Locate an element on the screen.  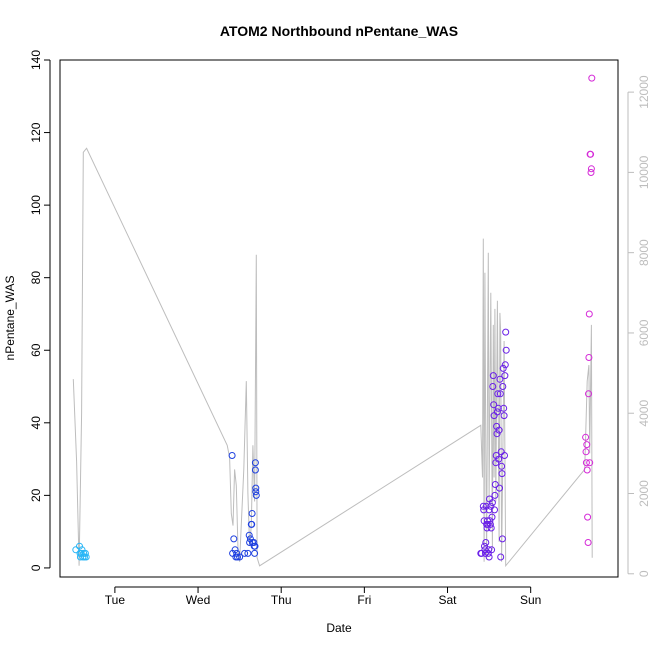
x-tick-label-Wed: Wed is located at coordinates (198, 600).